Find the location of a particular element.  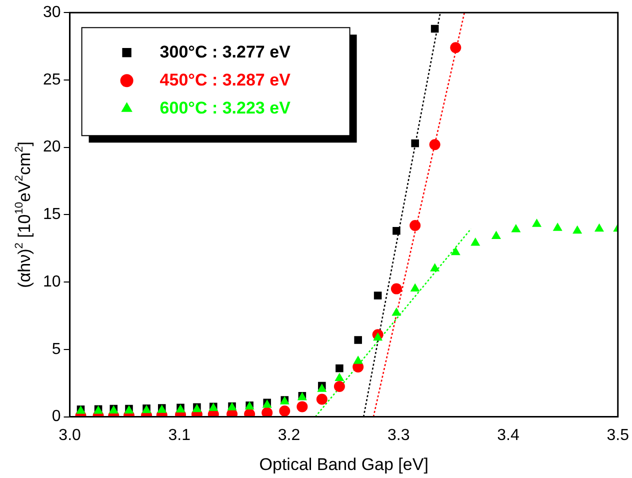

x-tick-label: 3.3 is located at coordinates (399, 435).